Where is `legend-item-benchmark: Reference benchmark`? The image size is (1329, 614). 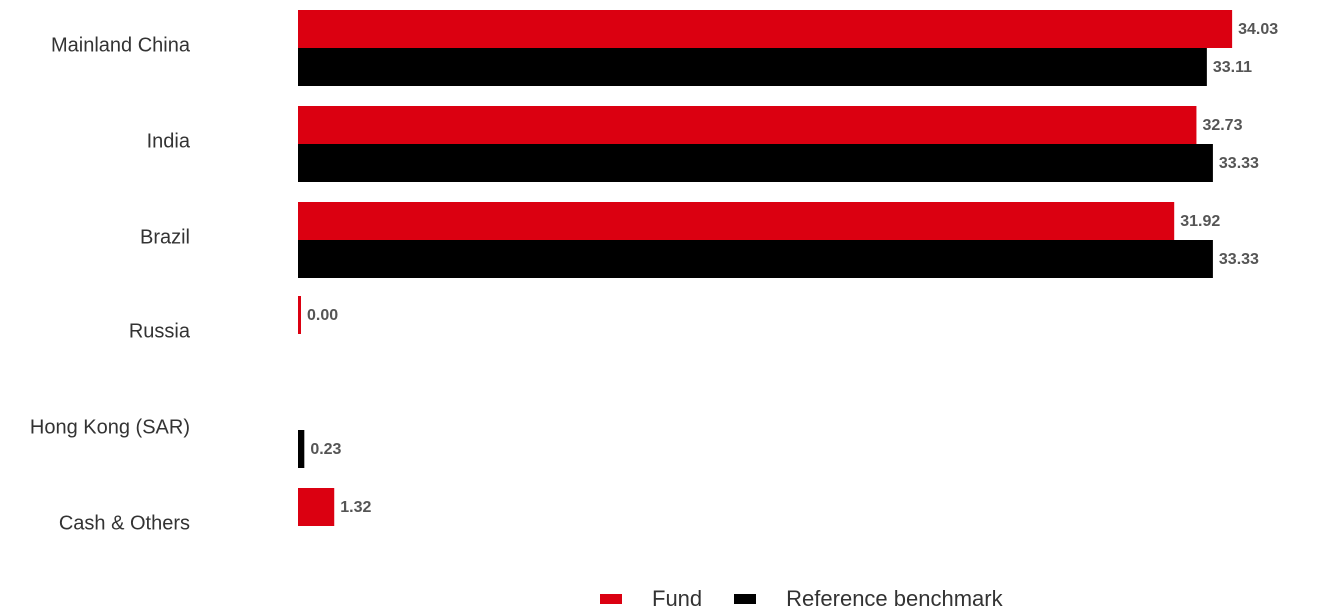
legend-item-benchmark: Reference benchmark is located at coordinates (868, 599).